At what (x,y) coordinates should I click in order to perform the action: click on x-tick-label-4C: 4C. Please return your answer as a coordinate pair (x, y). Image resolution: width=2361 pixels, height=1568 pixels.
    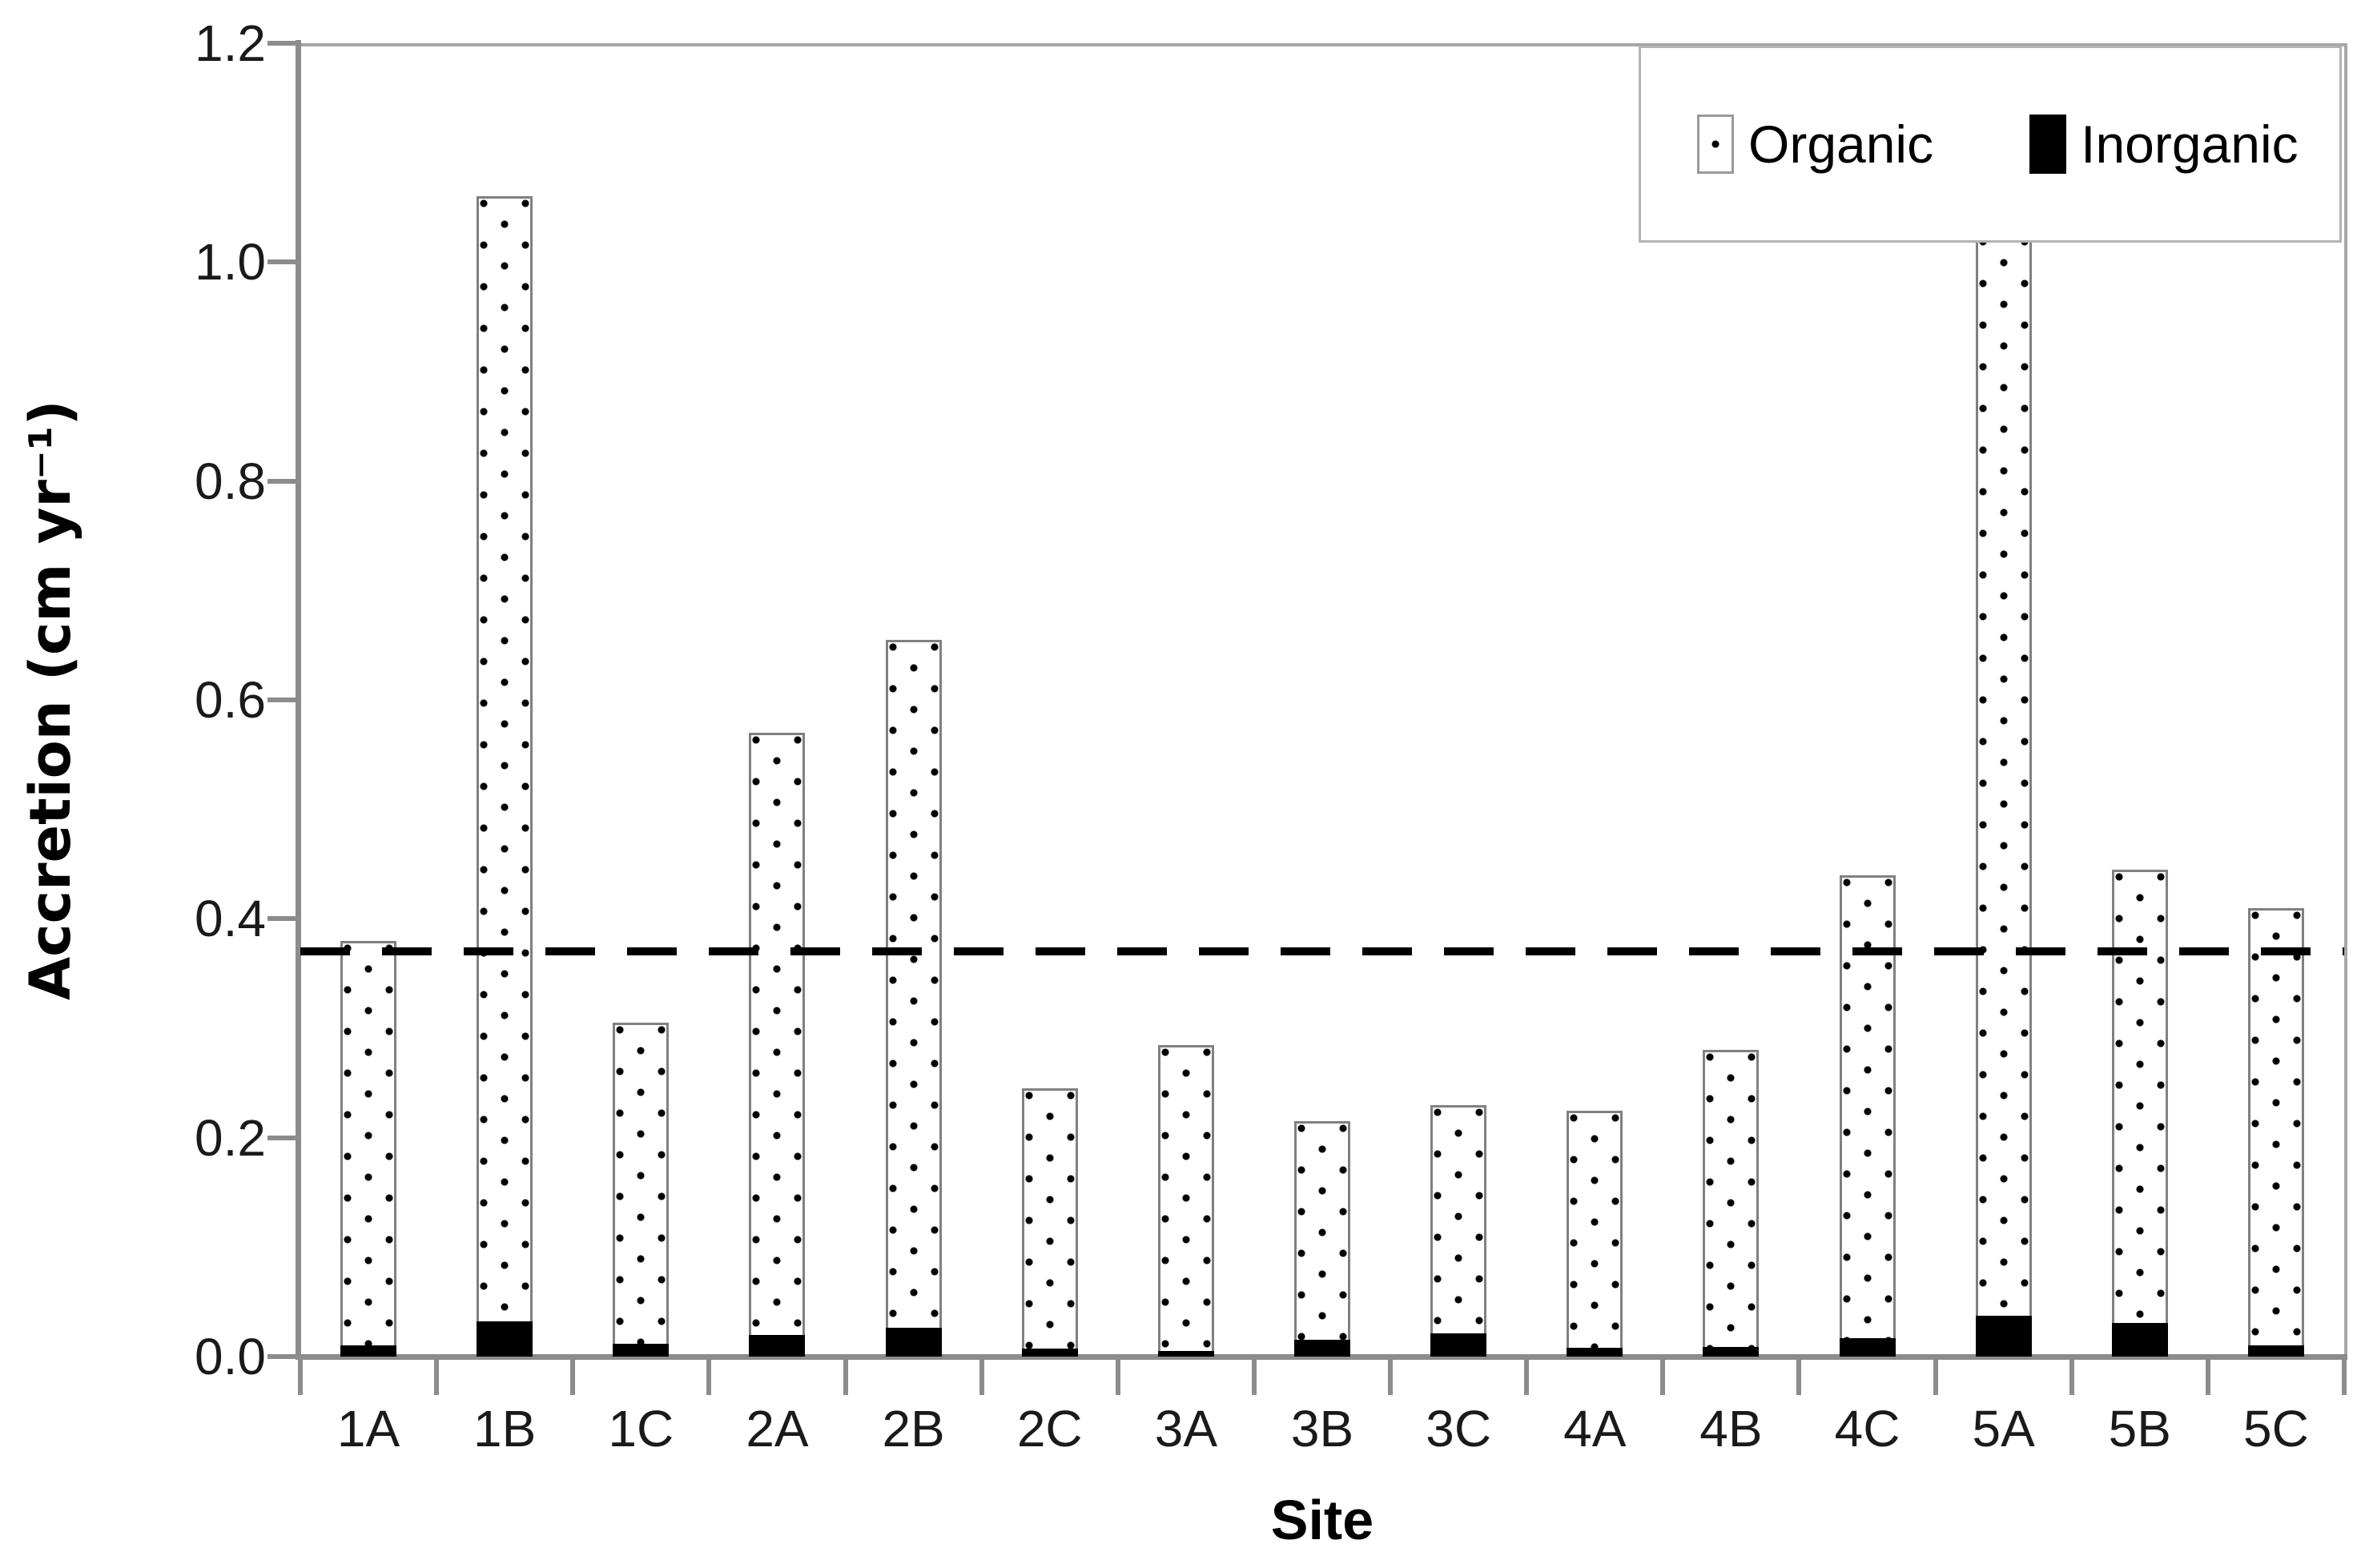
    Looking at the image, I should click on (1867, 1428).